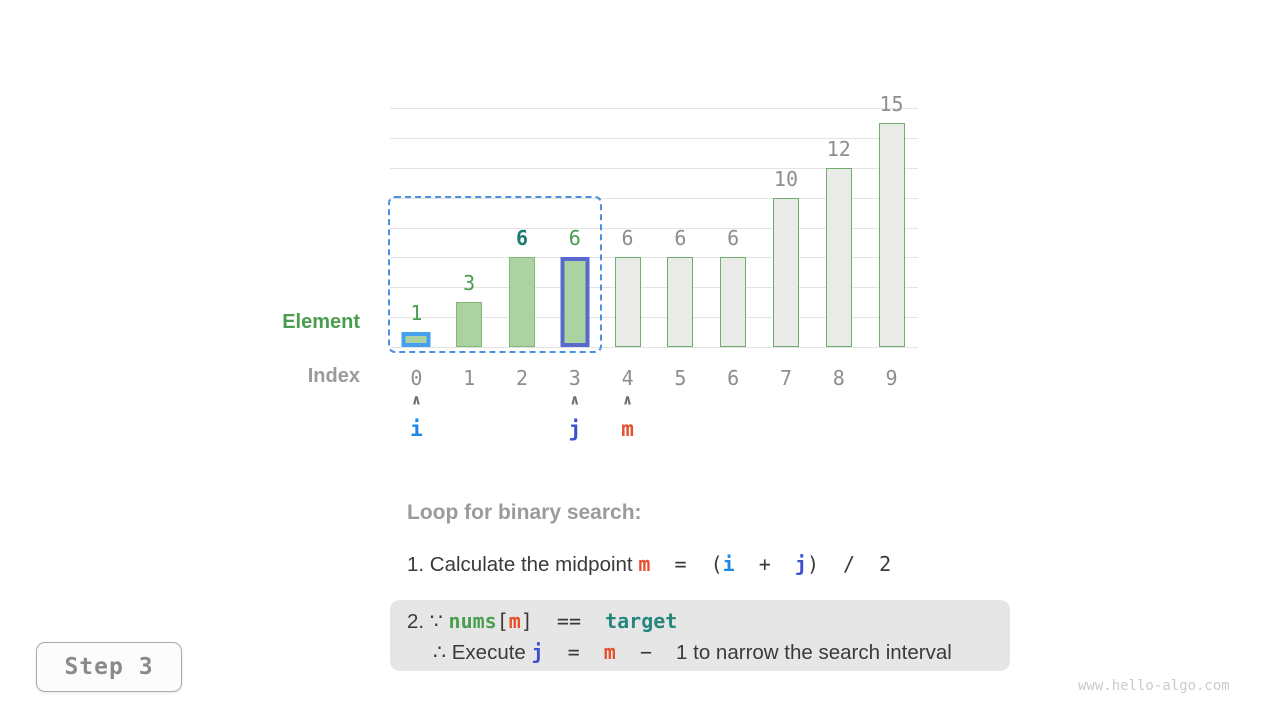  Describe the element at coordinates (814, 652) in the screenshot. I see `narrow-interval-text: 1 to narrow the search interval` at that location.